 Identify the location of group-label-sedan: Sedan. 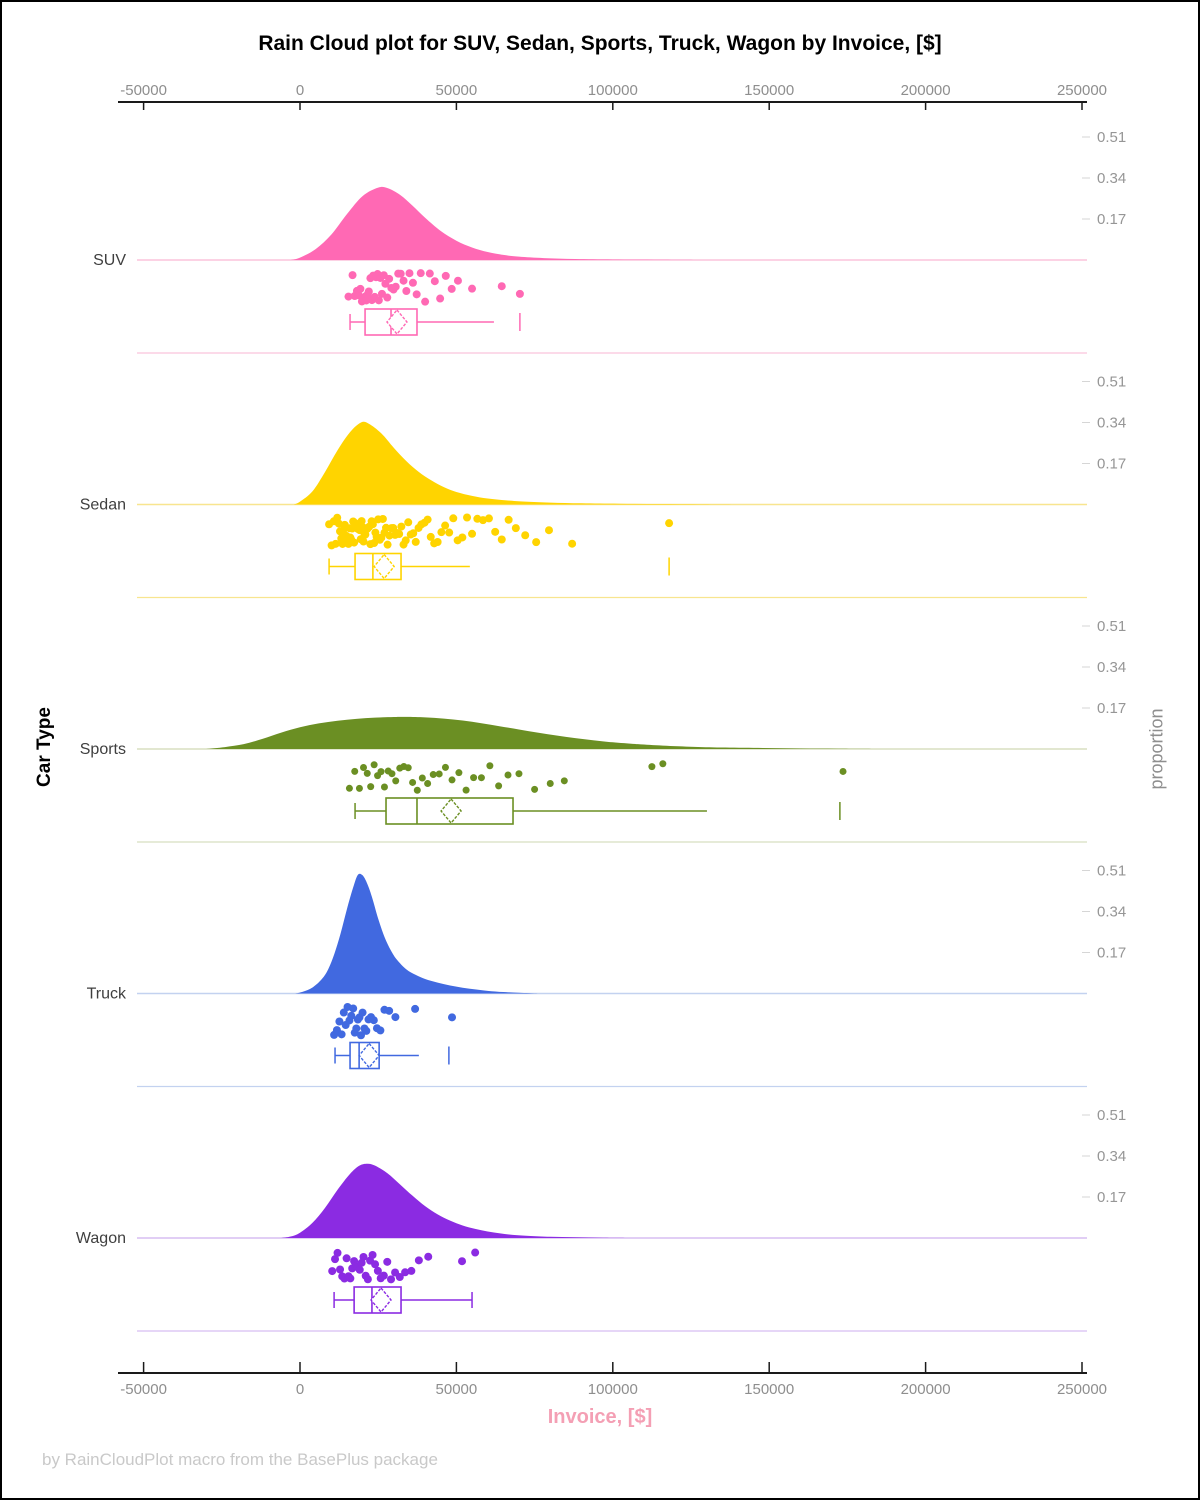
(103, 505).